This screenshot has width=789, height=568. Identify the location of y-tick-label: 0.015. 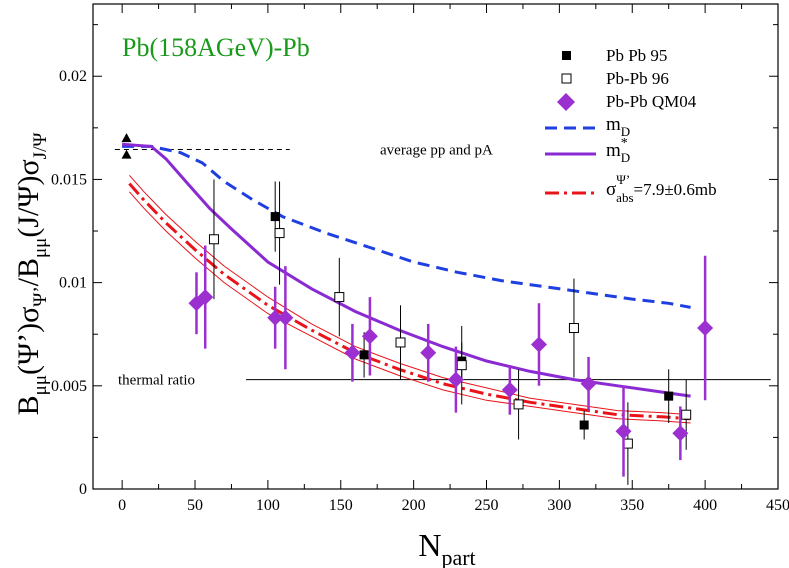
(69, 179).